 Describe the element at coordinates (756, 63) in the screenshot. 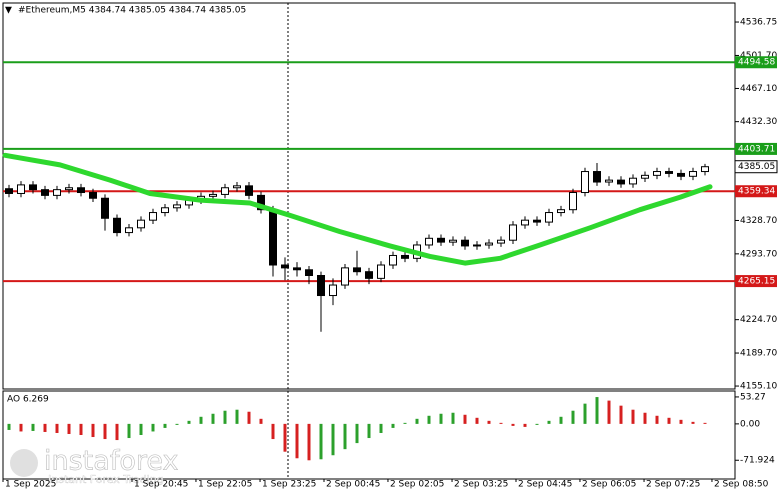

I see `level-tag-label: 4494.58` at that location.